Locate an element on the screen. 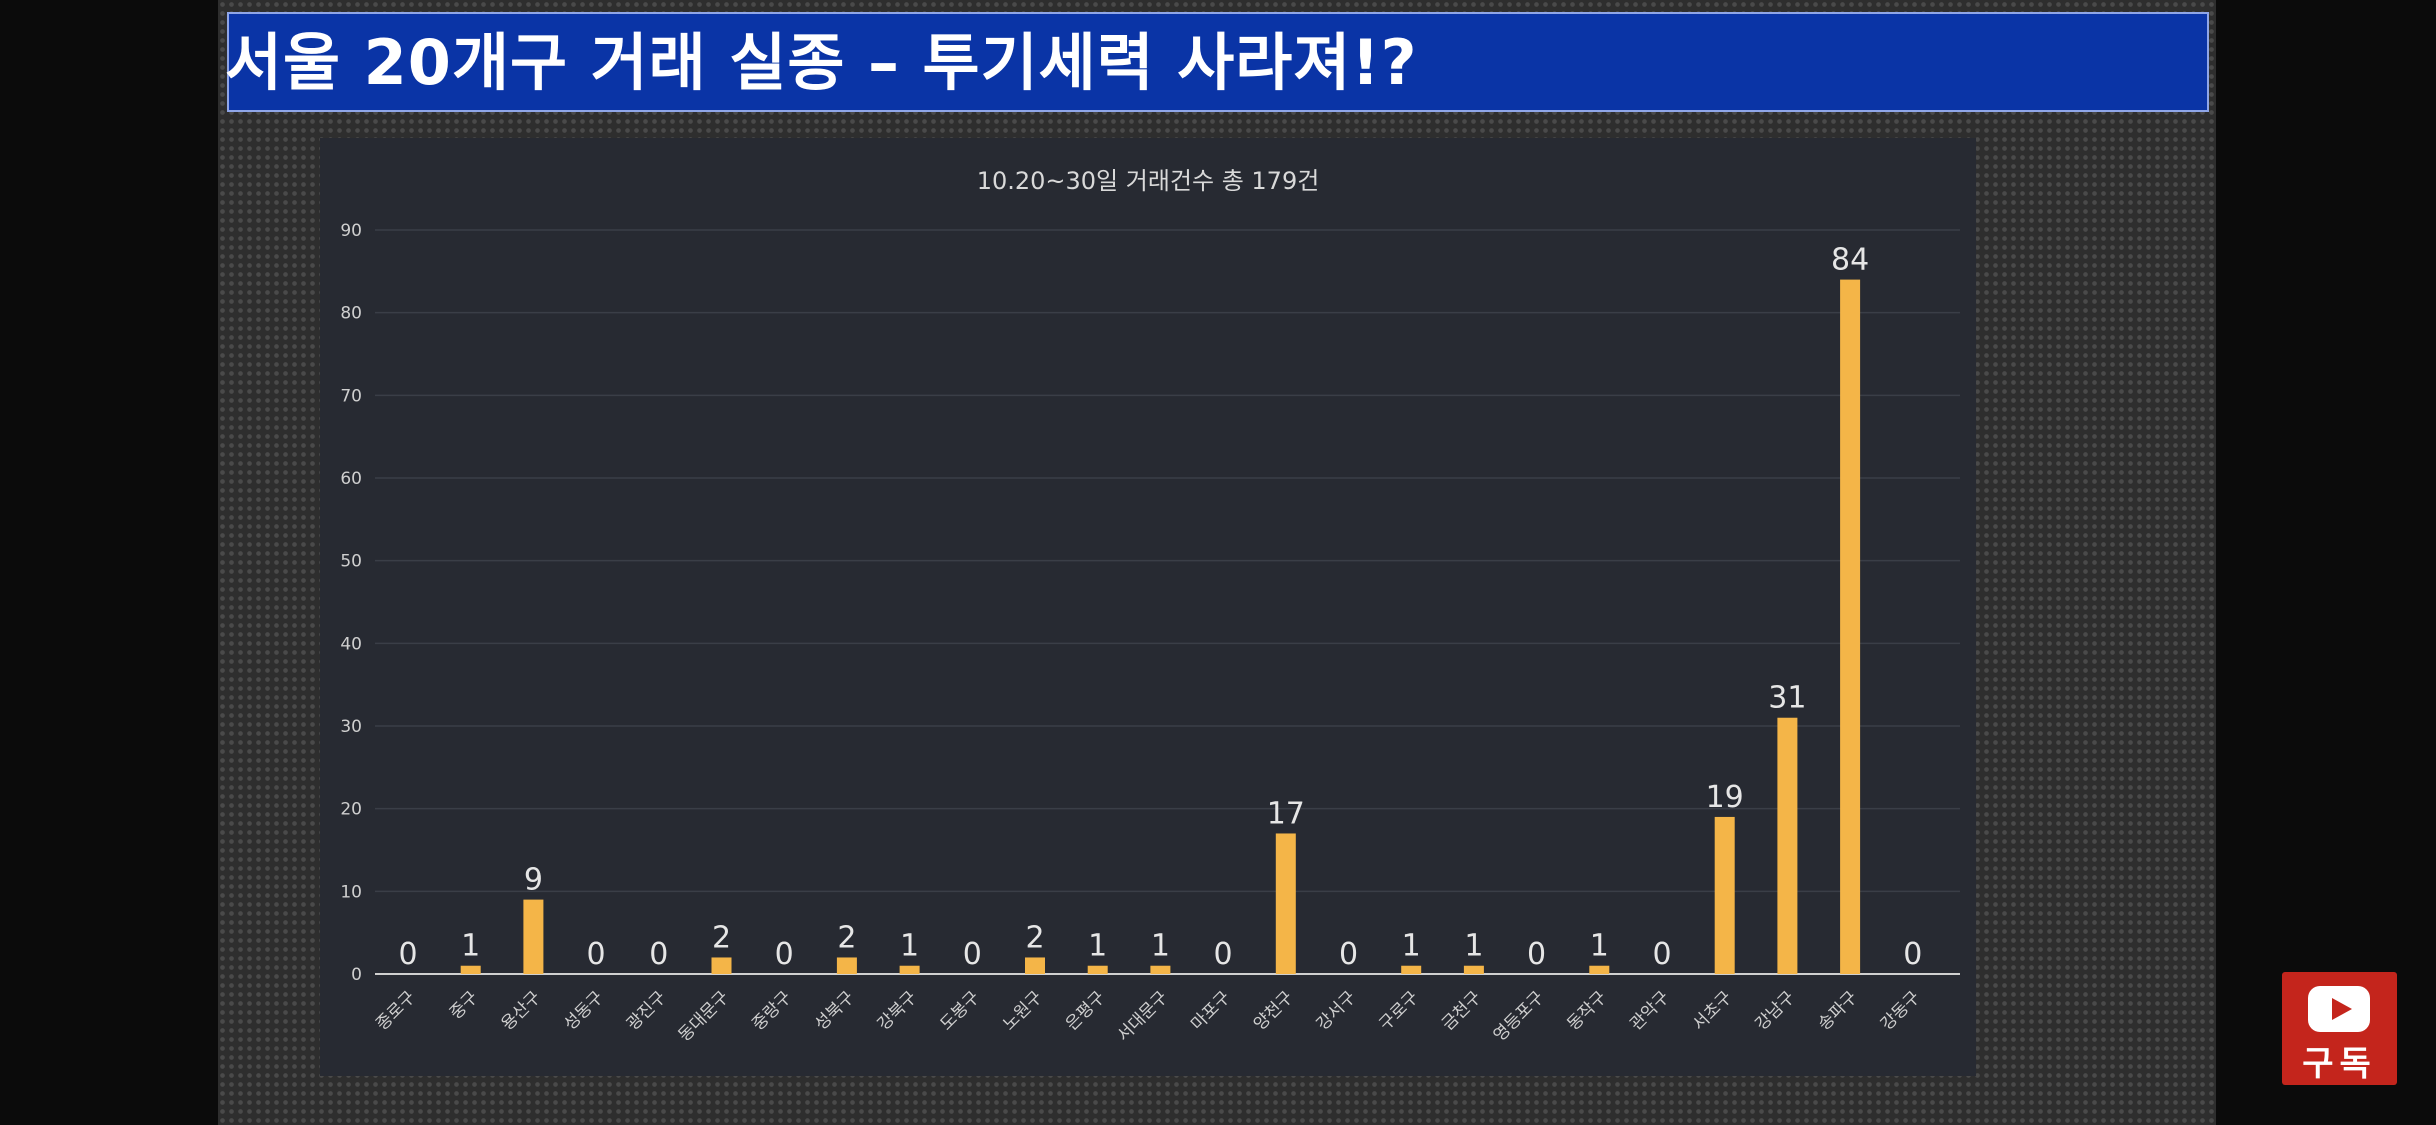 The image size is (2436, 1125). x-tick-label: 강동구 is located at coordinates (1900, 1010).